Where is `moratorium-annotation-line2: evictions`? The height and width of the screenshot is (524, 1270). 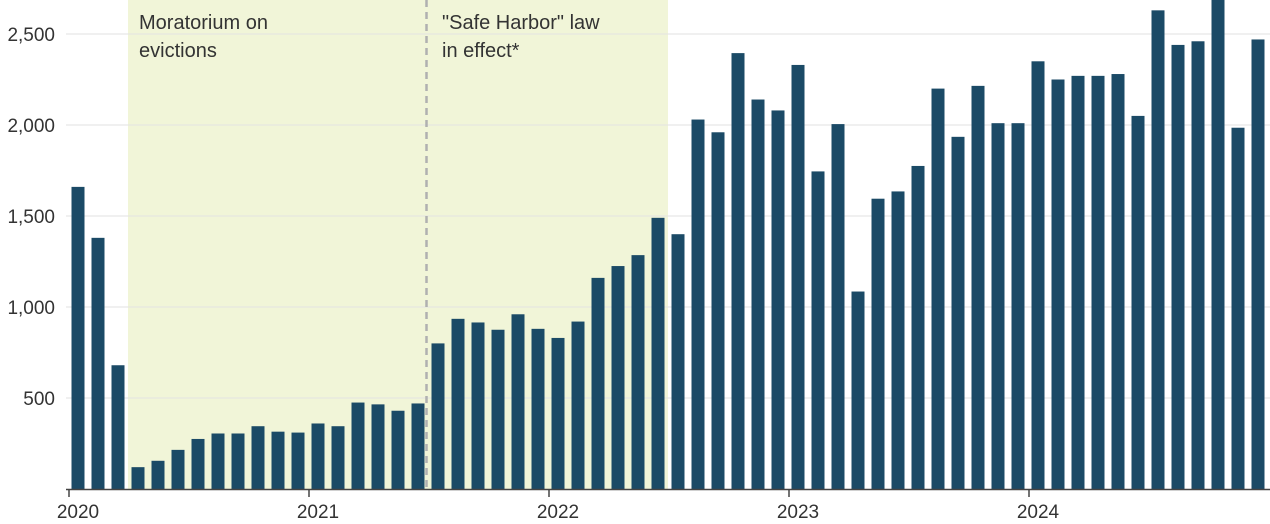
moratorium-annotation-line2: evictions is located at coordinates (178, 51).